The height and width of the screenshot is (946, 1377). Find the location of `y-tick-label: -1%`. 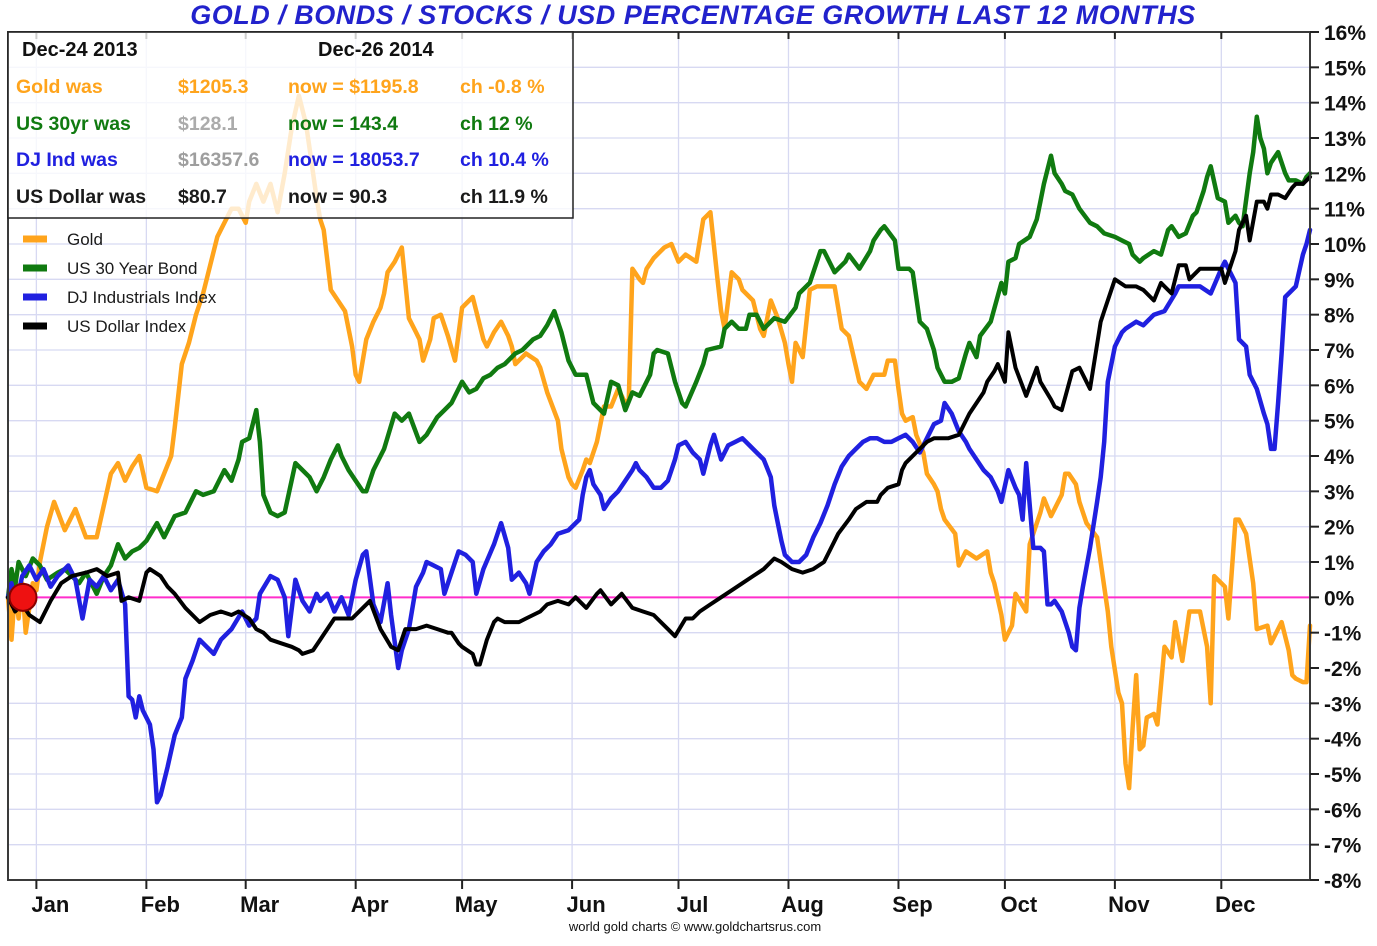

y-tick-label: -1% is located at coordinates (1343, 634).